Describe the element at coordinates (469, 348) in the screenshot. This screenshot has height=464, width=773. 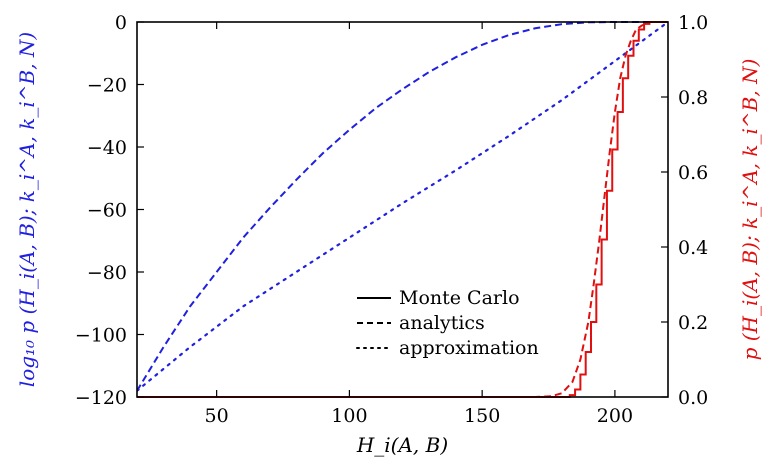
I see `legend-label: approximation` at that location.